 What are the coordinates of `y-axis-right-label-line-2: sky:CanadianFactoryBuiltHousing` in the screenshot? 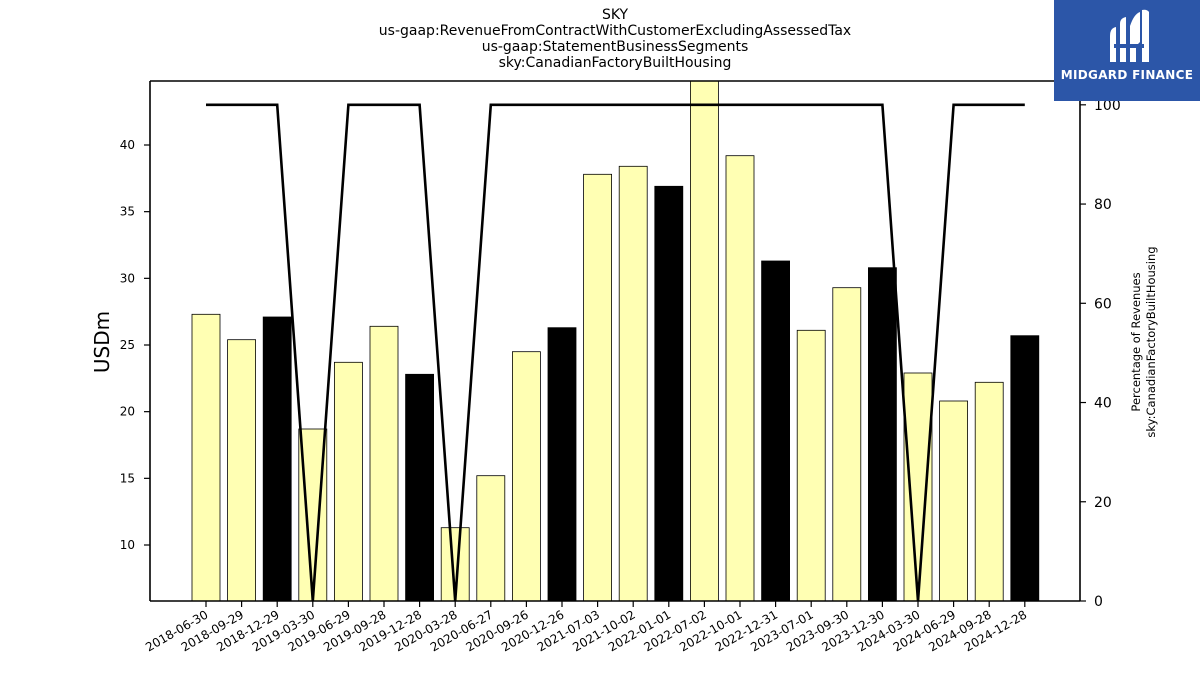 It's located at (1151, 341).